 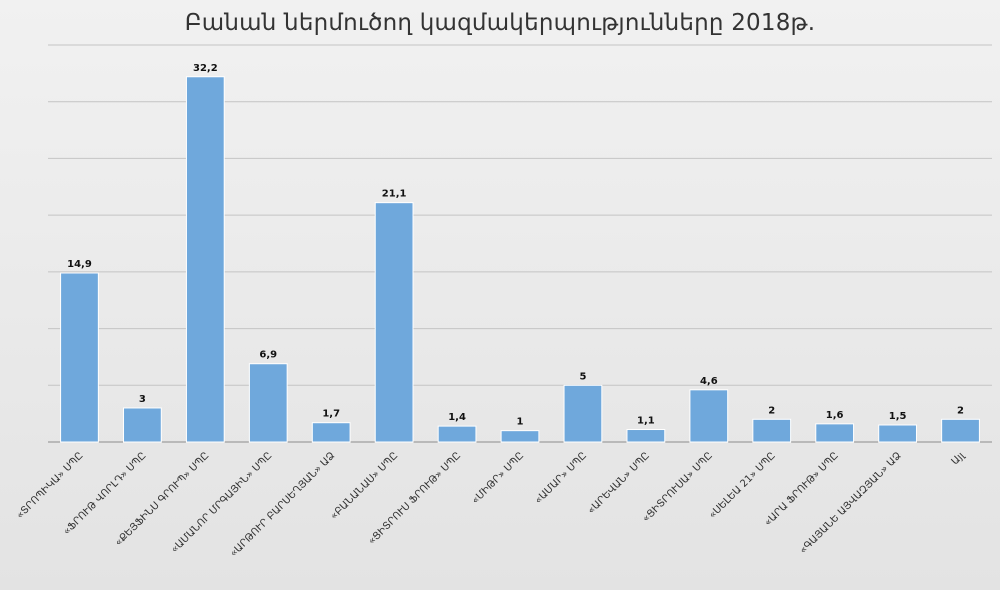 What do you see at coordinates (678, 487) in the screenshot?
I see `category-label: «ՑԻՏՐՈՒՍԱ» ՍՊԸ` at bounding box center [678, 487].